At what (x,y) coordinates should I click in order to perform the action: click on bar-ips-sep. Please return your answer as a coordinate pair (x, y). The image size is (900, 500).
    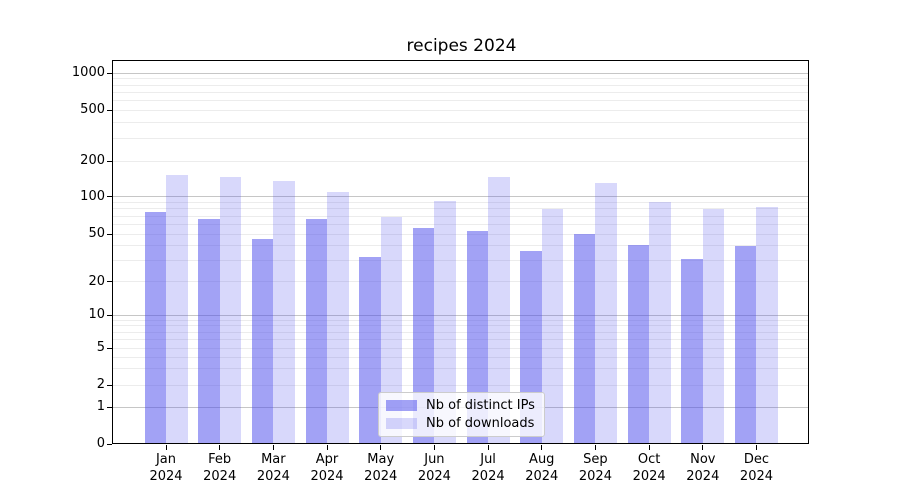
    Looking at the image, I should click on (584, 339).